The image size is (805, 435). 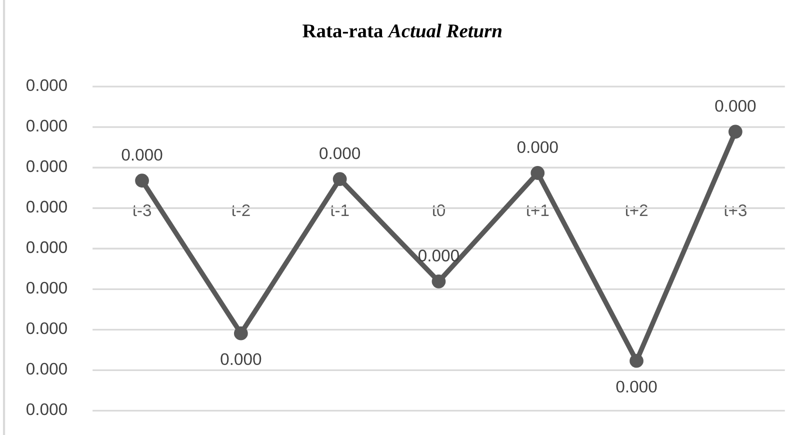 I want to click on chart-title: Rata-rata Actual Return, so click(x=402, y=31).